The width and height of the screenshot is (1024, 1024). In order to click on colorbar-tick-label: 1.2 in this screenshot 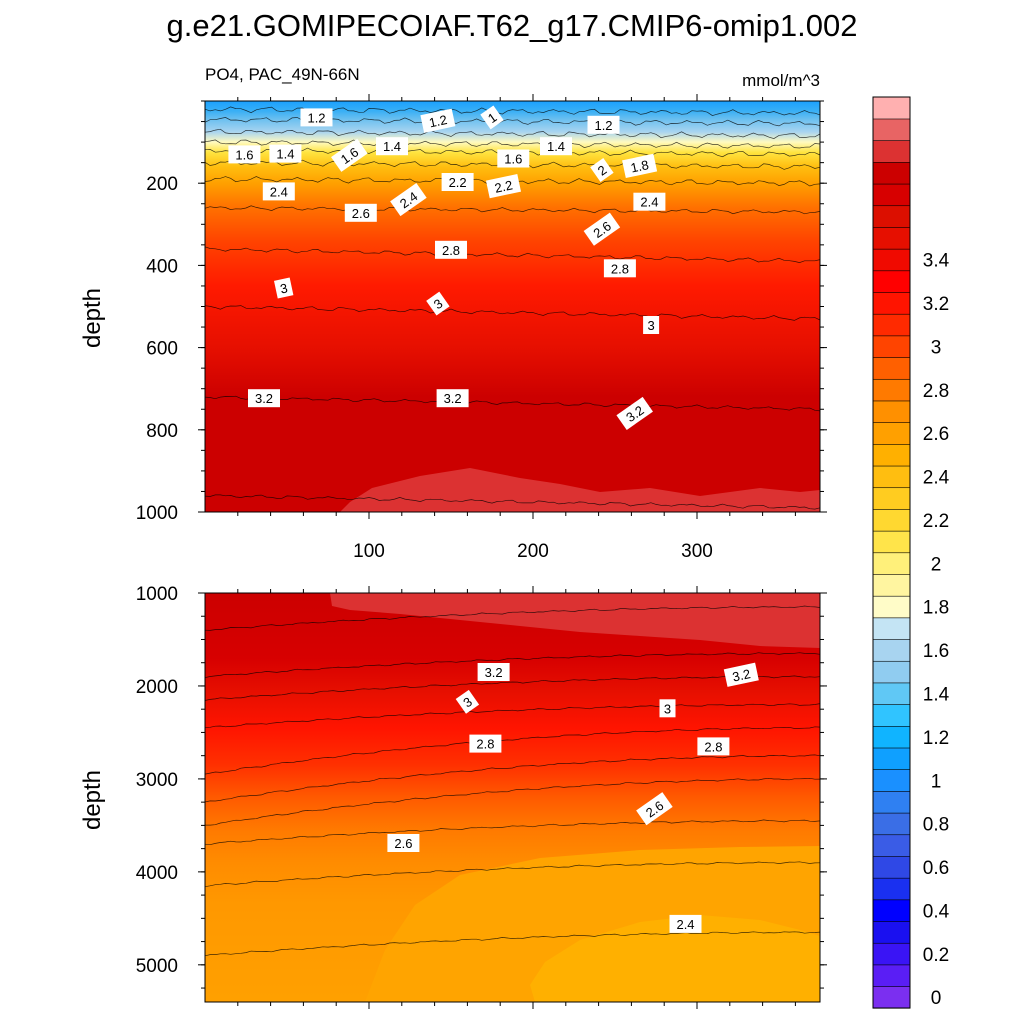, I will do `click(936, 738)`.